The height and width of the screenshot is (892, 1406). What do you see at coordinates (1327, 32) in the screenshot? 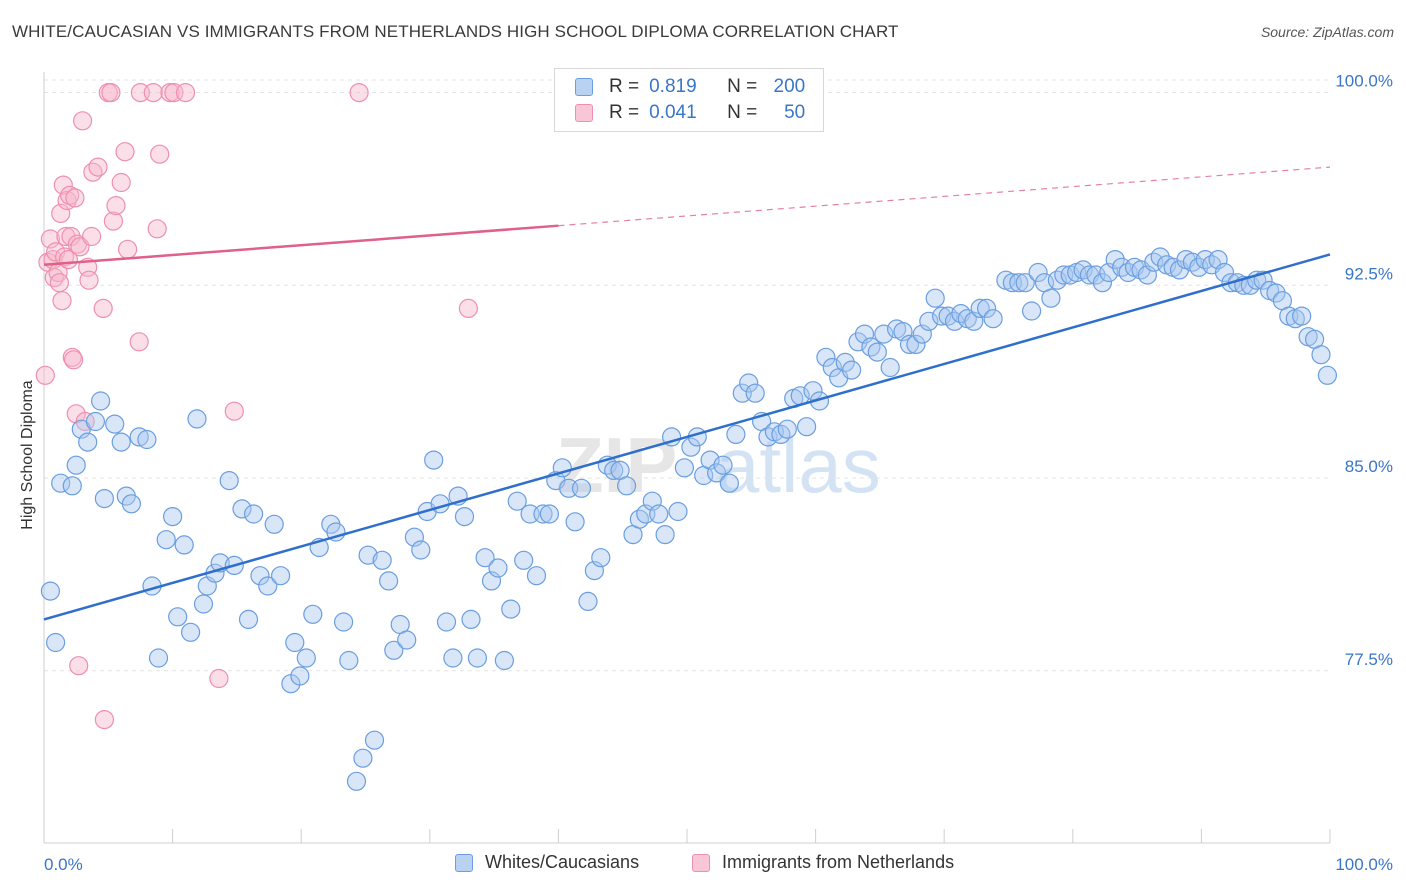
I see `source-label: Source: ZipAtlas.com` at bounding box center [1327, 32].